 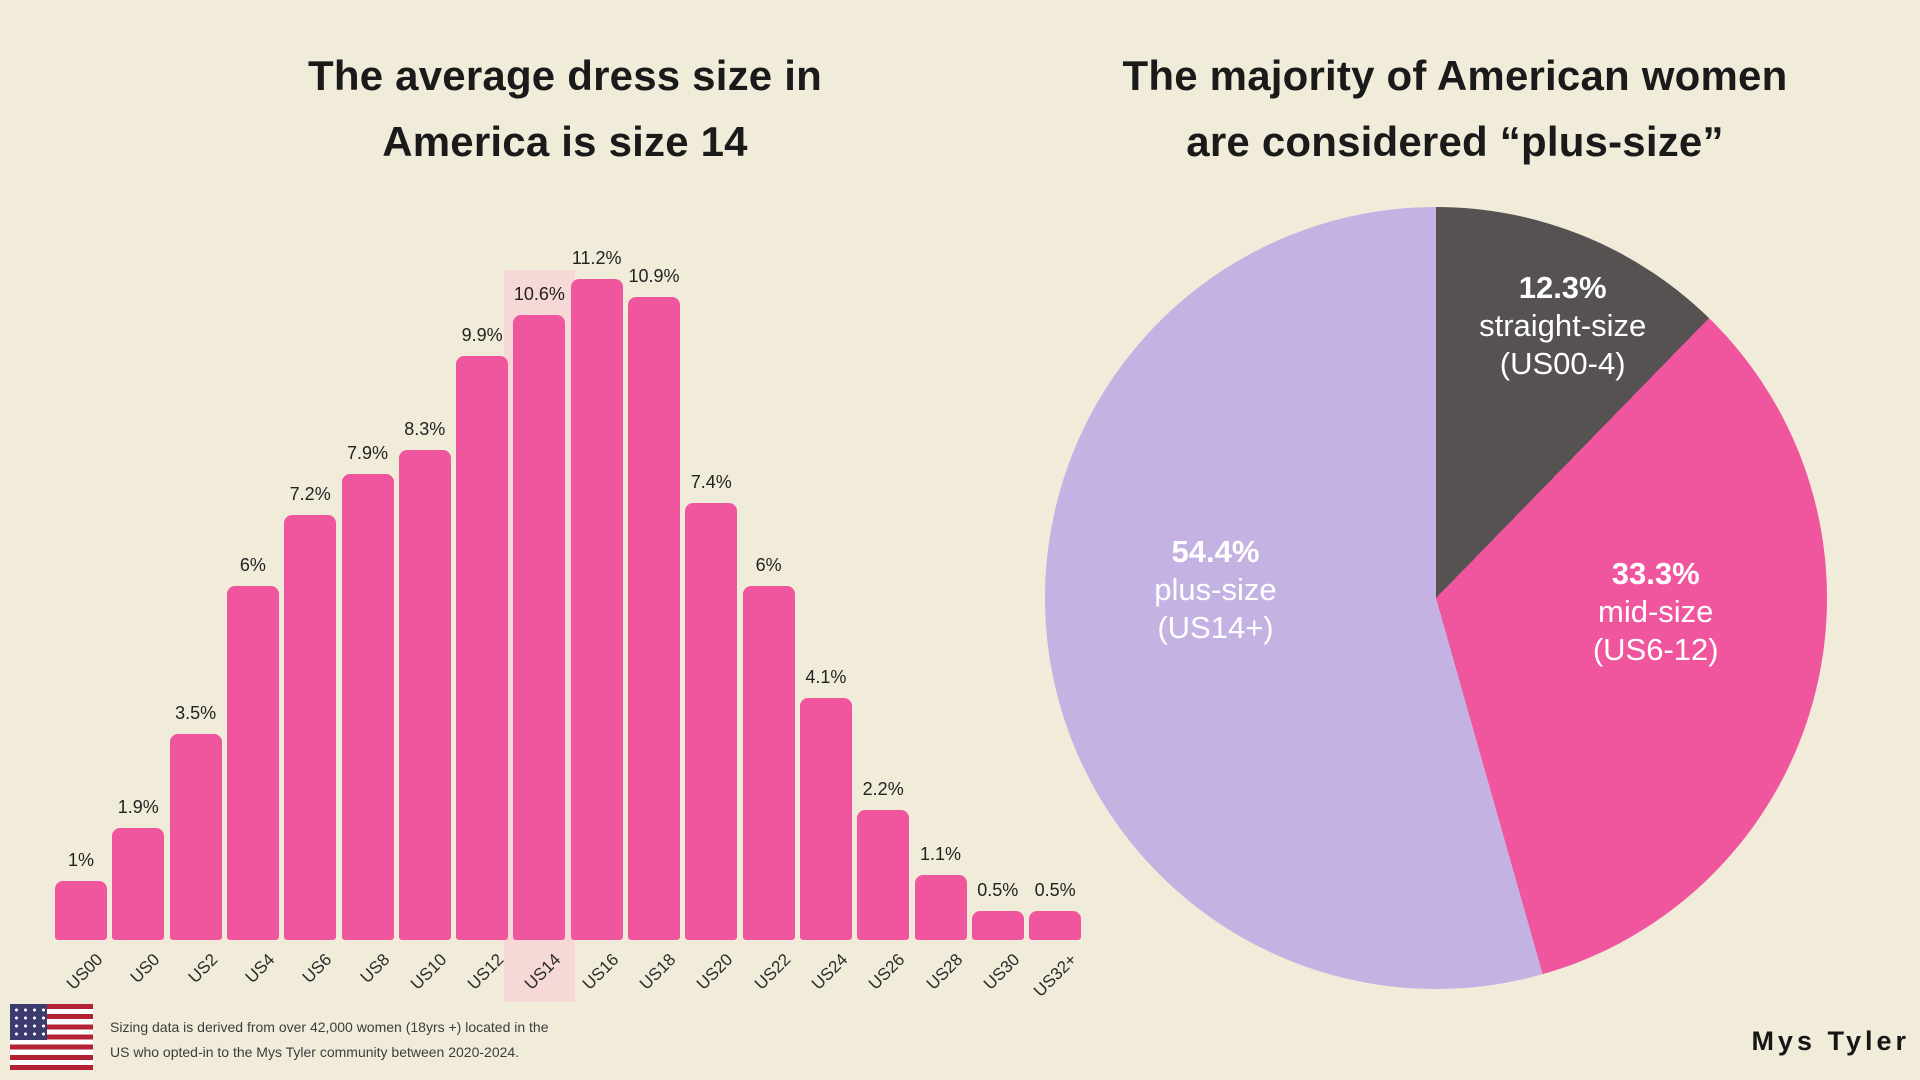 What do you see at coordinates (1830, 1041) in the screenshot?
I see `brand-wordmark: Mys Tyler` at bounding box center [1830, 1041].